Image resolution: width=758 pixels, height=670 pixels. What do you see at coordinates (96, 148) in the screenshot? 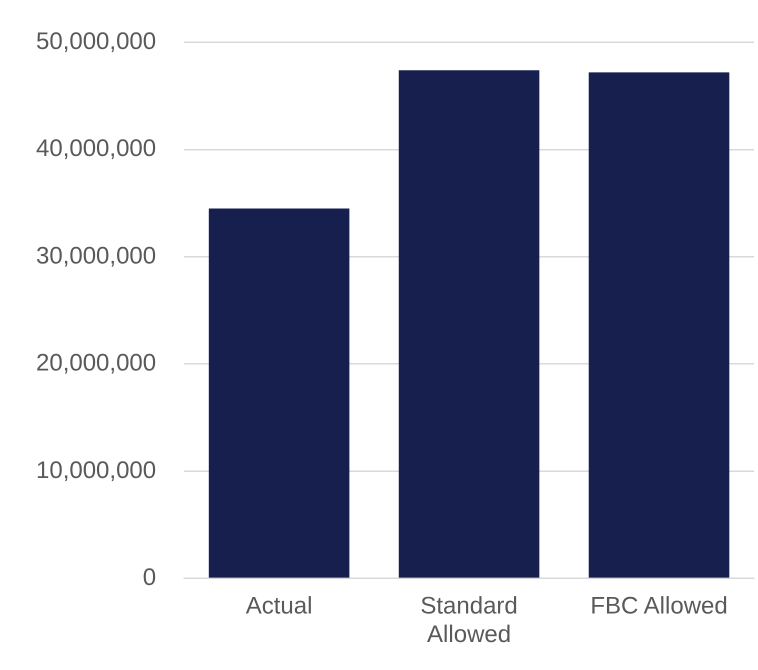
I see `y-tick-label: 40,000,000` at bounding box center [96, 148].